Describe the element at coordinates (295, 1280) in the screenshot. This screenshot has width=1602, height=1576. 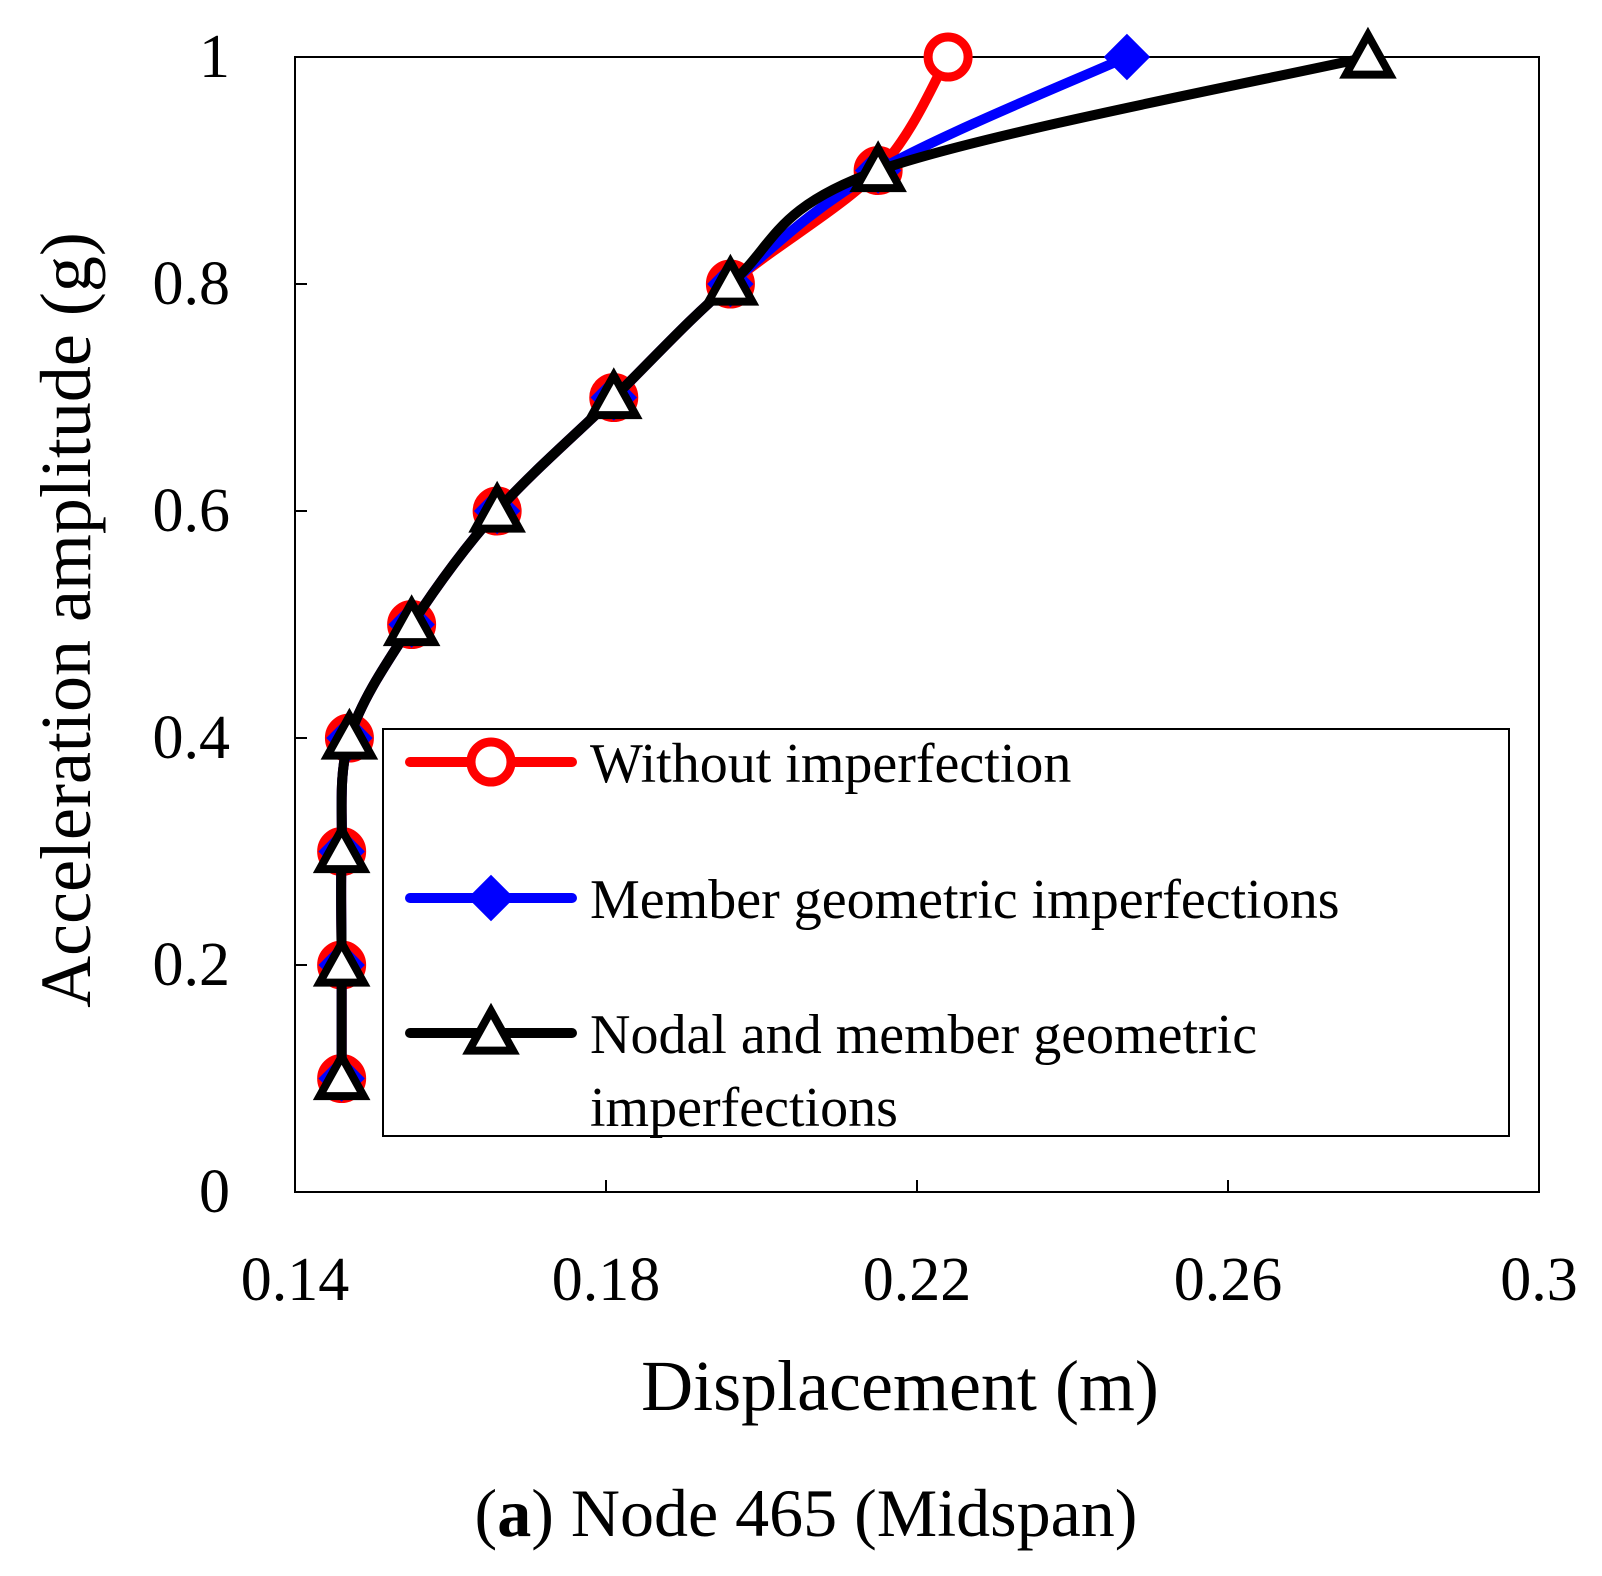
I see `x-tick-label: 0.14` at that location.